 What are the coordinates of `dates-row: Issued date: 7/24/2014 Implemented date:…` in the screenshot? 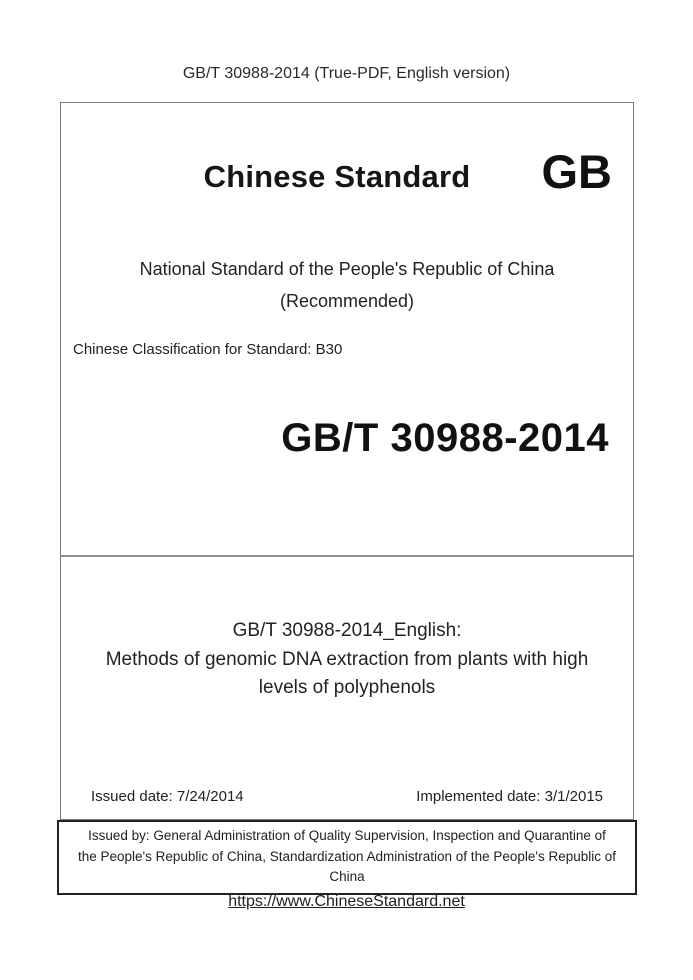 It's located at (347, 796).